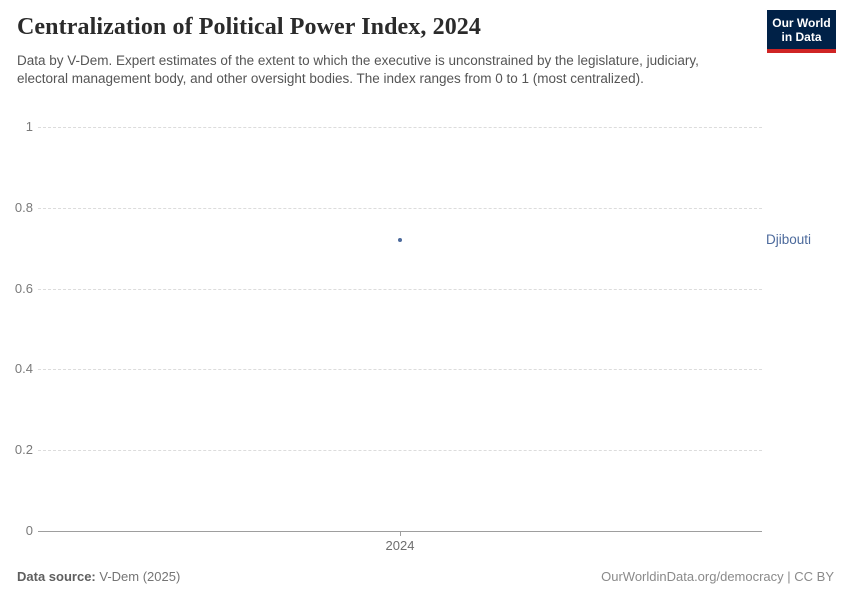  What do you see at coordinates (29, 530) in the screenshot?
I see `y-tick-label: 0` at bounding box center [29, 530].